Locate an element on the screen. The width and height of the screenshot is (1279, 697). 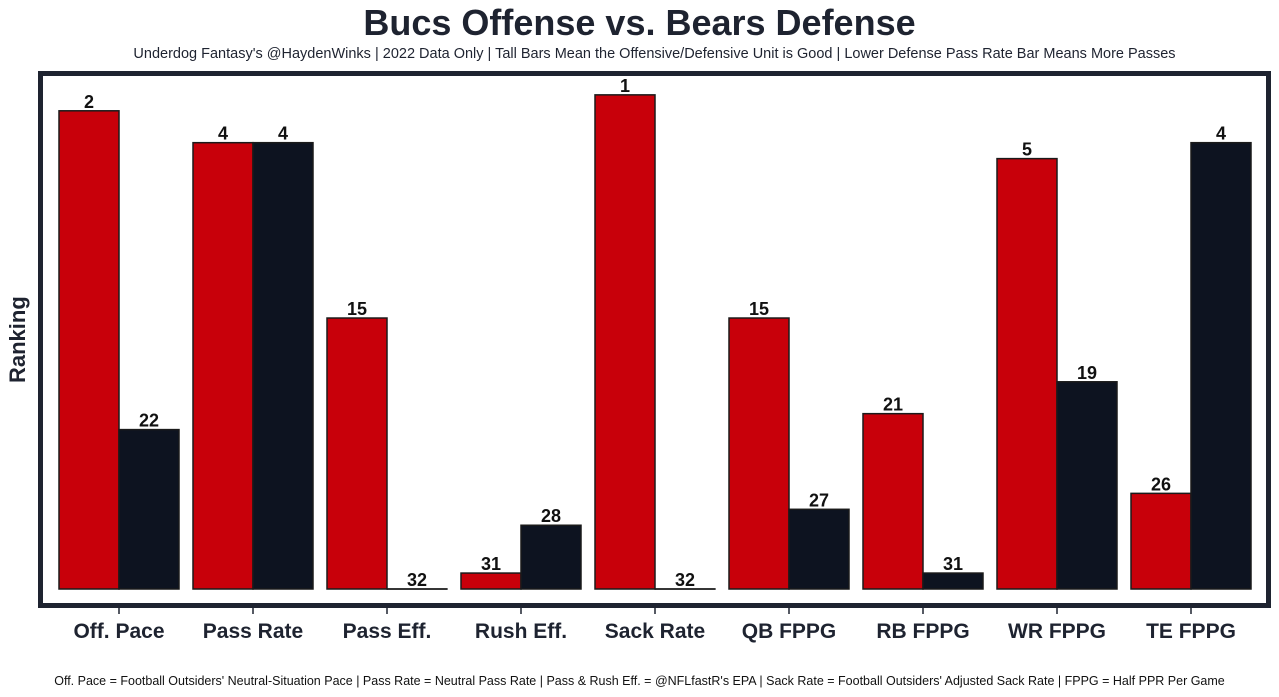
x-tick-label: QB FPPG is located at coordinates (789, 631).